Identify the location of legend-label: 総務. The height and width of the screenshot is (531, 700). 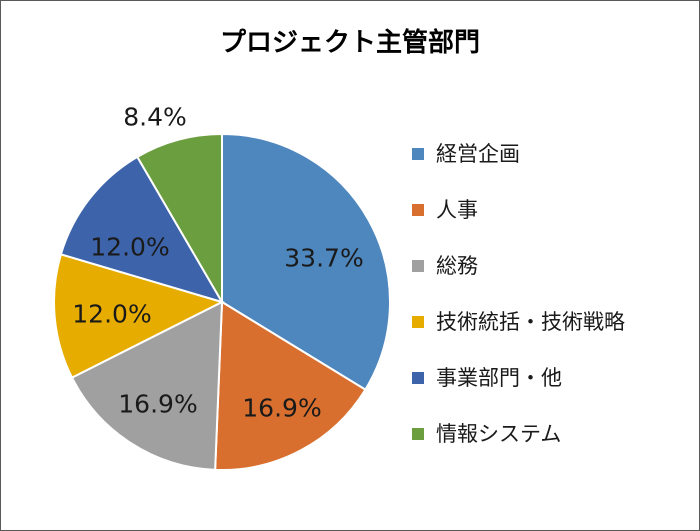
(457, 266).